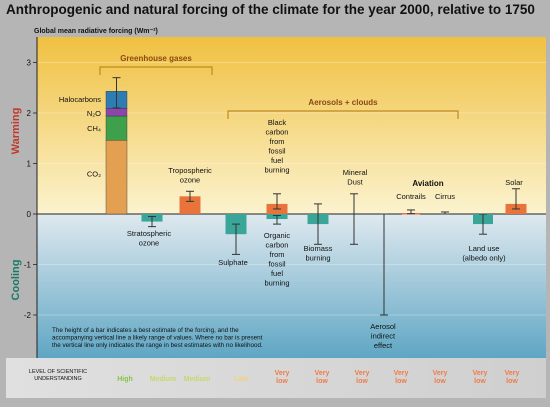  What do you see at coordinates (29, 164) in the screenshot?
I see `y-tick-label: 1` at bounding box center [29, 164].